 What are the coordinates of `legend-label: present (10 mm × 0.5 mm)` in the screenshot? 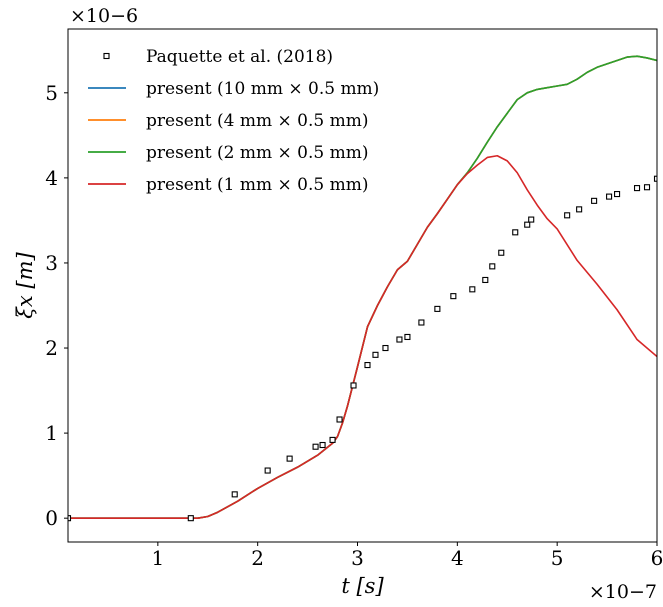 It's located at (262, 89).